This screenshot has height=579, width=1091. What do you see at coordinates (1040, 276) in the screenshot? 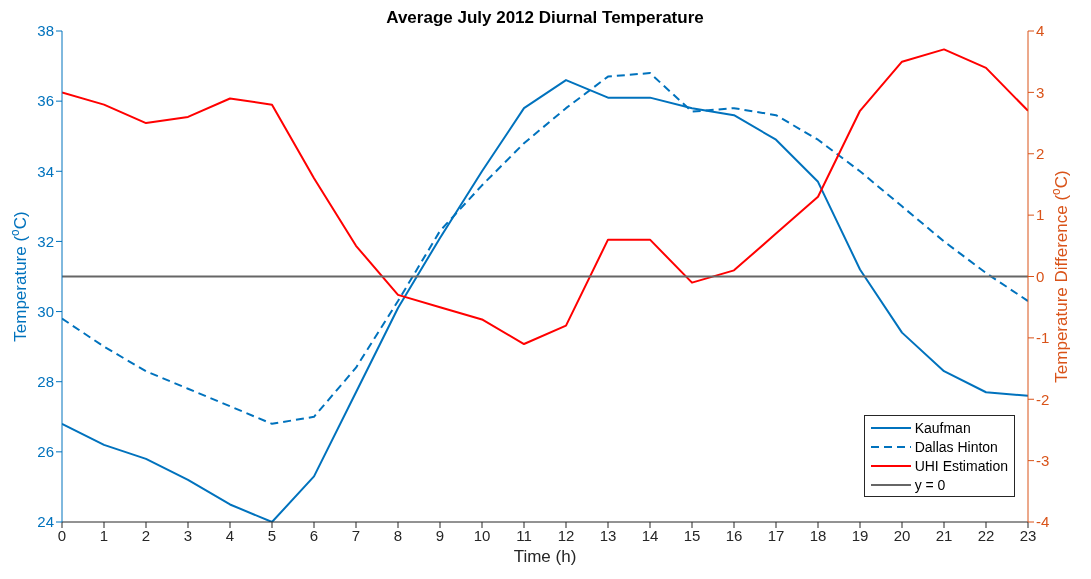
I see `y2-tick-label: 0` at bounding box center [1040, 276].